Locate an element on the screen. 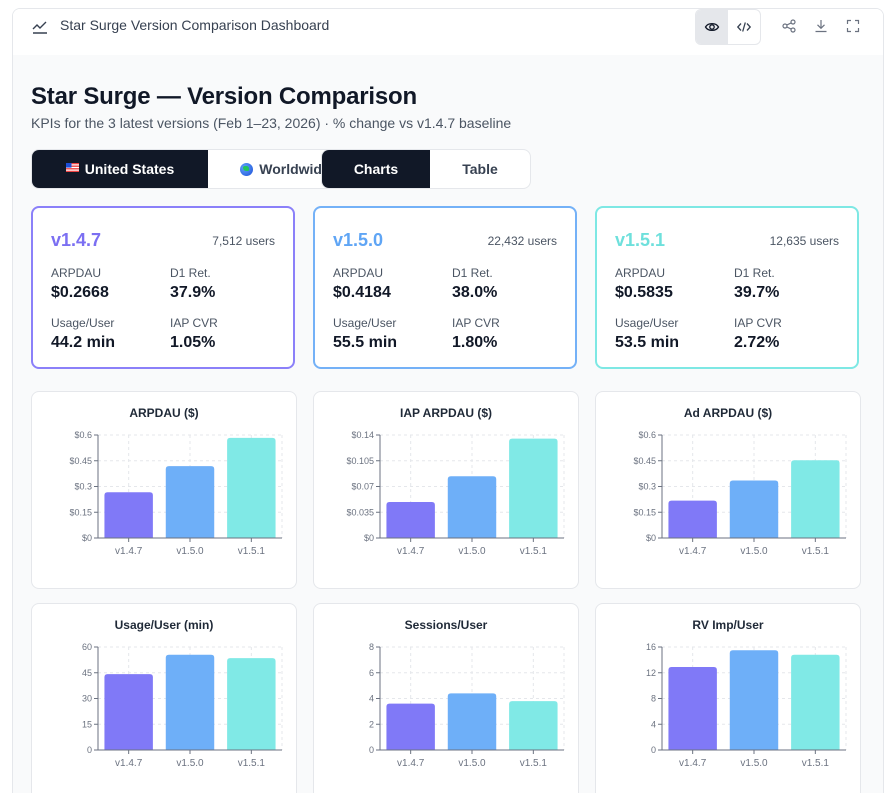 The height and width of the screenshot is (793, 892). share-icon is located at coordinates (789, 26).